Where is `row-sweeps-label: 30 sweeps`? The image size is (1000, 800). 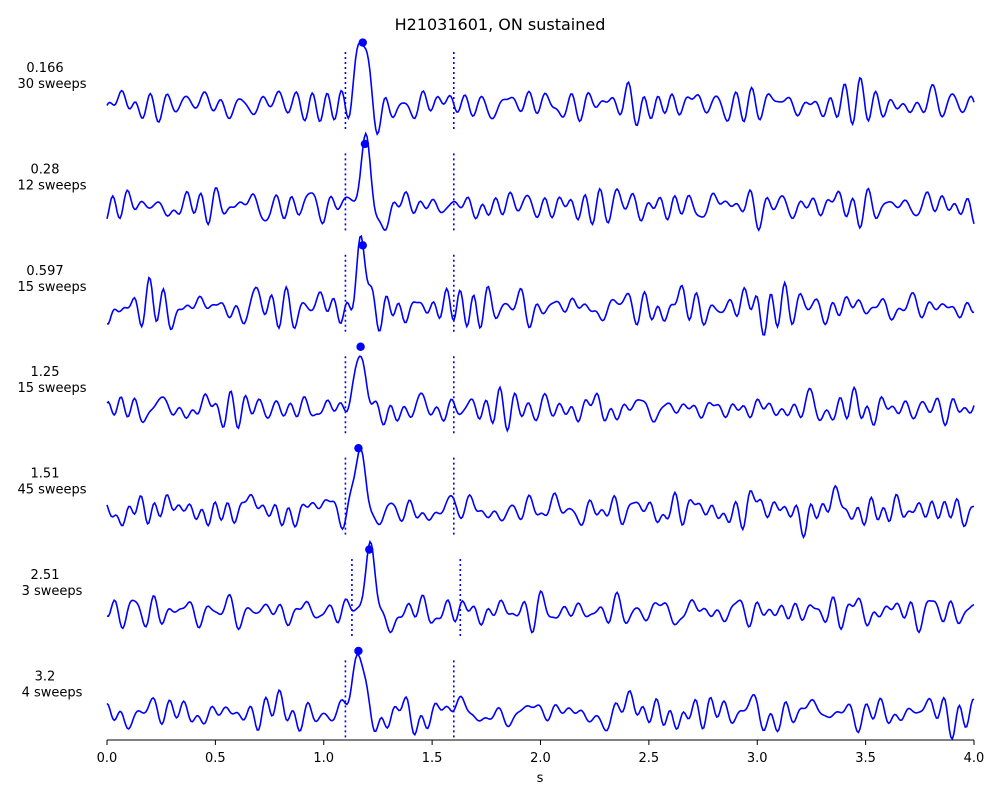 row-sweeps-label: 30 sweeps is located at coordinates (51, 84).